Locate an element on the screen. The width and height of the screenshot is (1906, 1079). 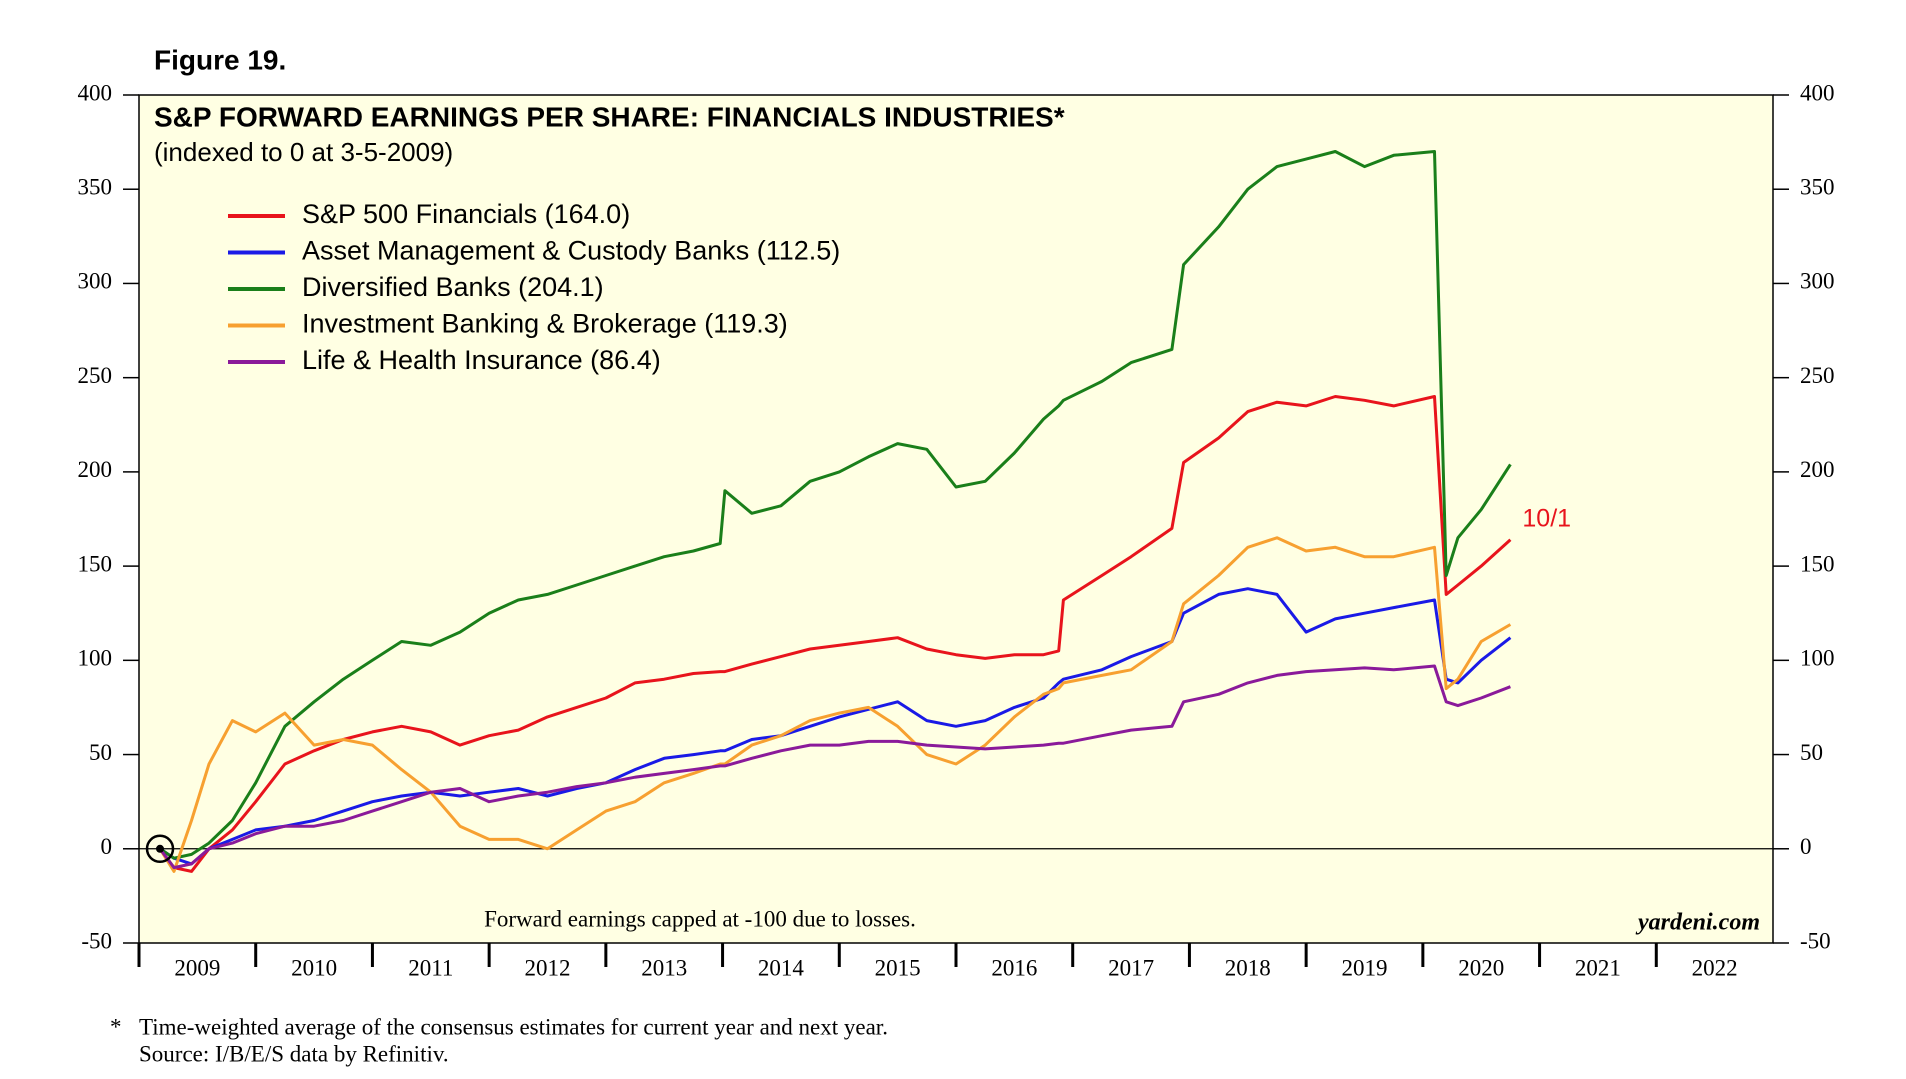
y-tick-label: 300 is located at coordinates (95, 281).